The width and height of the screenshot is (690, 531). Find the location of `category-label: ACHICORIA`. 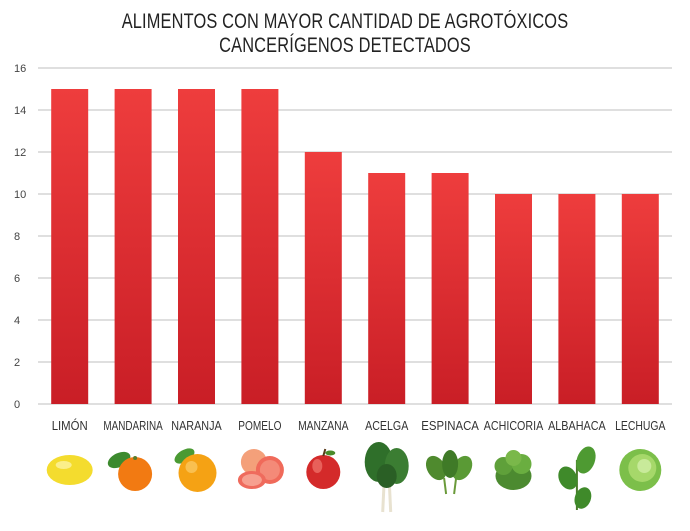

category-label: ACHICORIA is located at coordinates (514, 425).